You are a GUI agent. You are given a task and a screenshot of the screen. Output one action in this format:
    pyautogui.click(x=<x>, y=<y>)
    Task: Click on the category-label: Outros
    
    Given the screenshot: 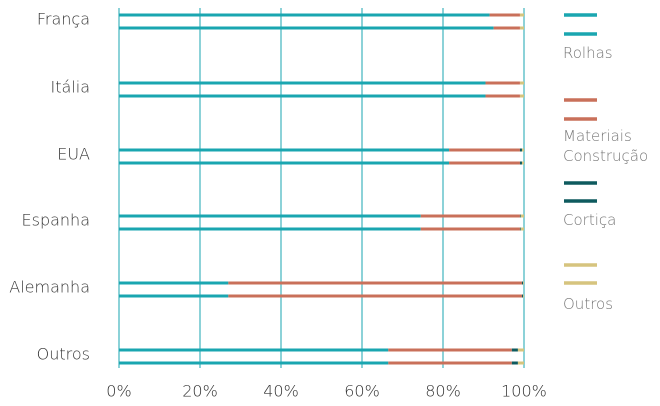 What is the action you would take?
    pyautogui.click(x=63, y=354)
    